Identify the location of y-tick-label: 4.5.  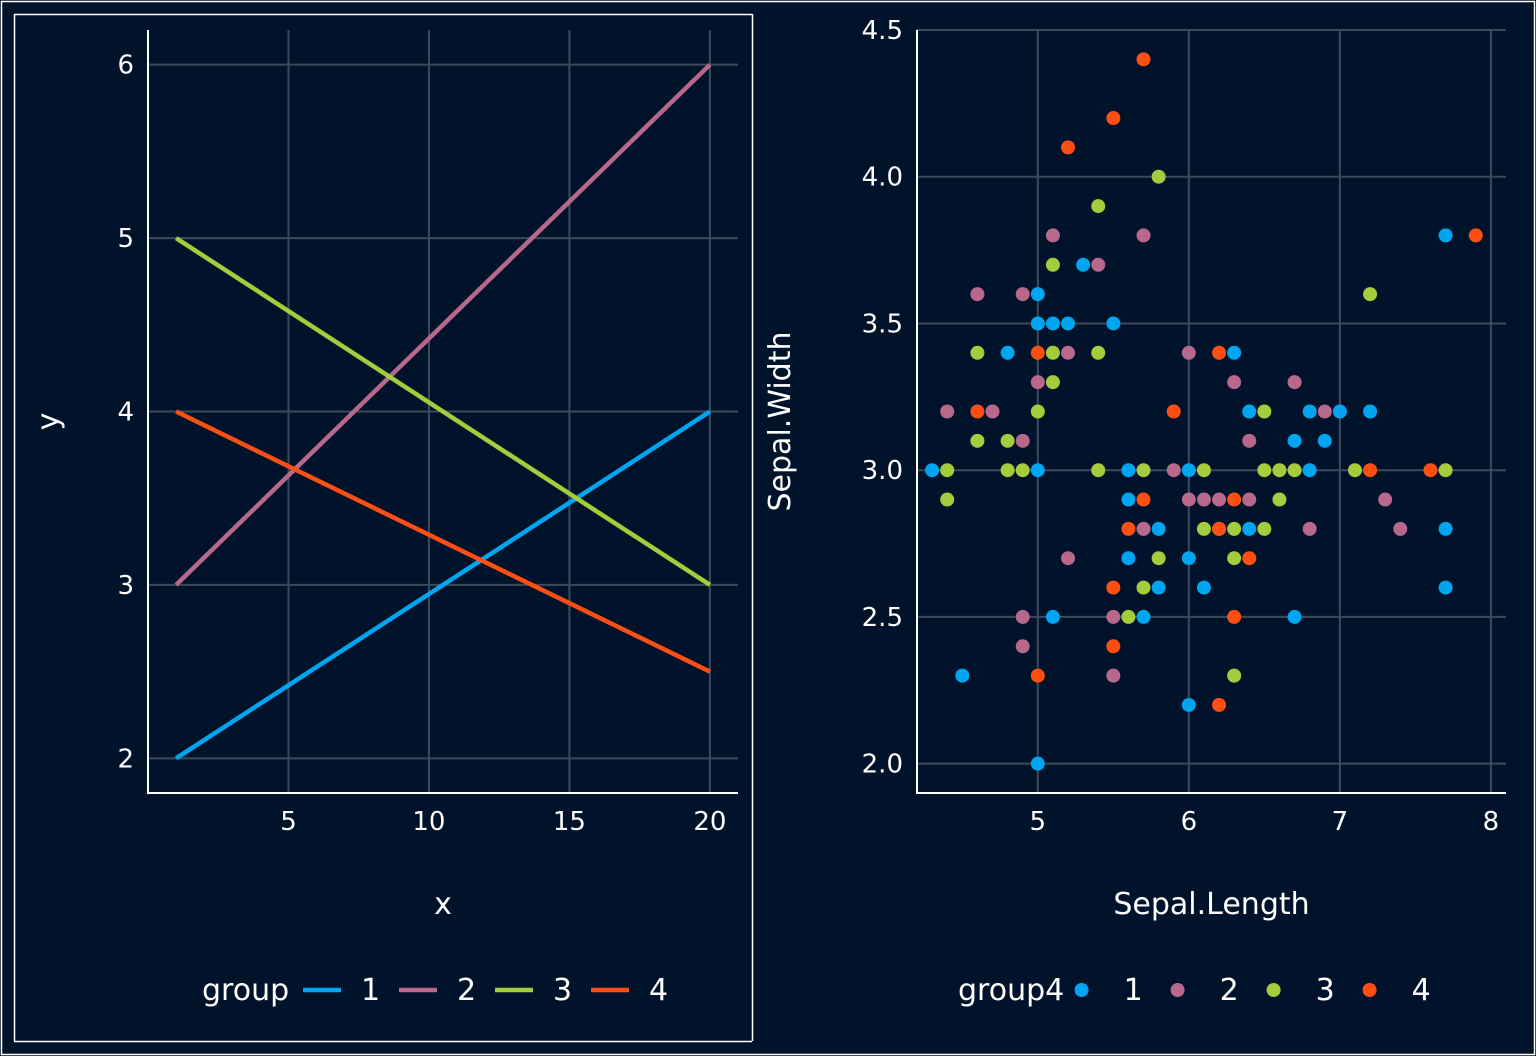
(882, 31).